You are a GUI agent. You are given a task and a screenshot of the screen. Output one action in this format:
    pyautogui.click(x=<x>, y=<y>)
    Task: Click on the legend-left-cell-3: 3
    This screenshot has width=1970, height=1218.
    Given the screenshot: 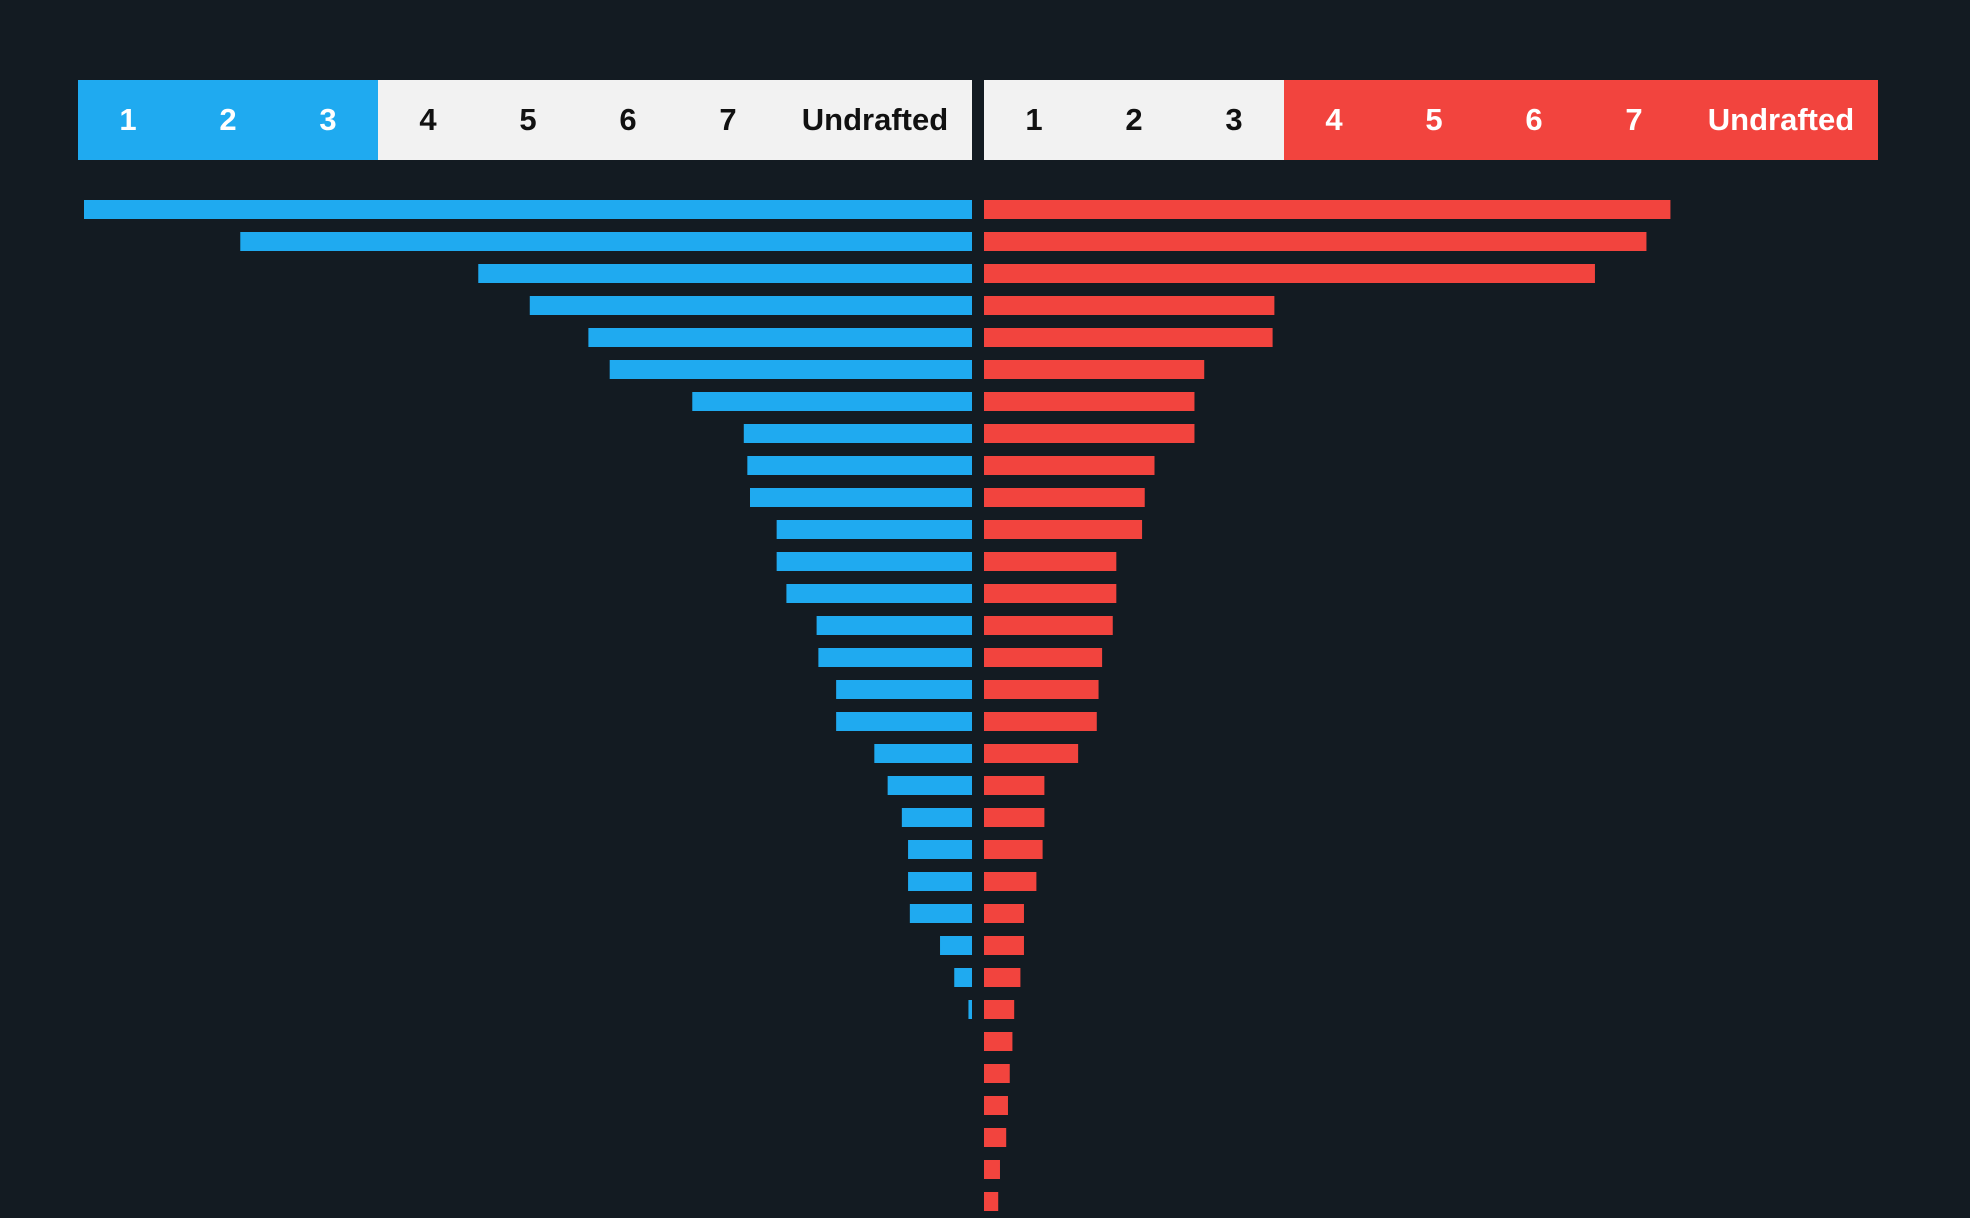 What is the action you would take?
    pyautogui.click(x=328, y=120)
    